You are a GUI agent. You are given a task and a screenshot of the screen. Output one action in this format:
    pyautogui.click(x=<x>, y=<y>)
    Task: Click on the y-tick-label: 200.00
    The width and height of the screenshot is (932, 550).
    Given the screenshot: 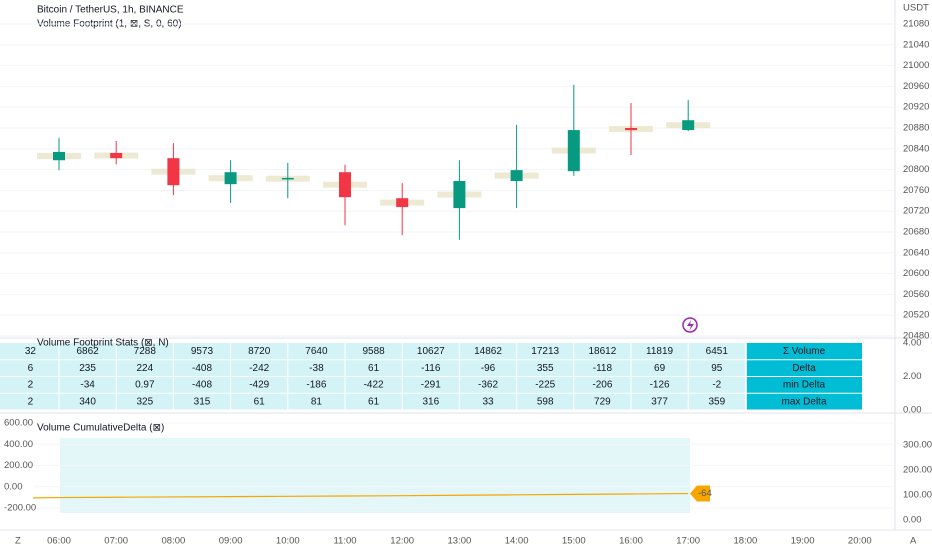 What is the action you would take?
    pyautogui.click(x=18, y=465)
    